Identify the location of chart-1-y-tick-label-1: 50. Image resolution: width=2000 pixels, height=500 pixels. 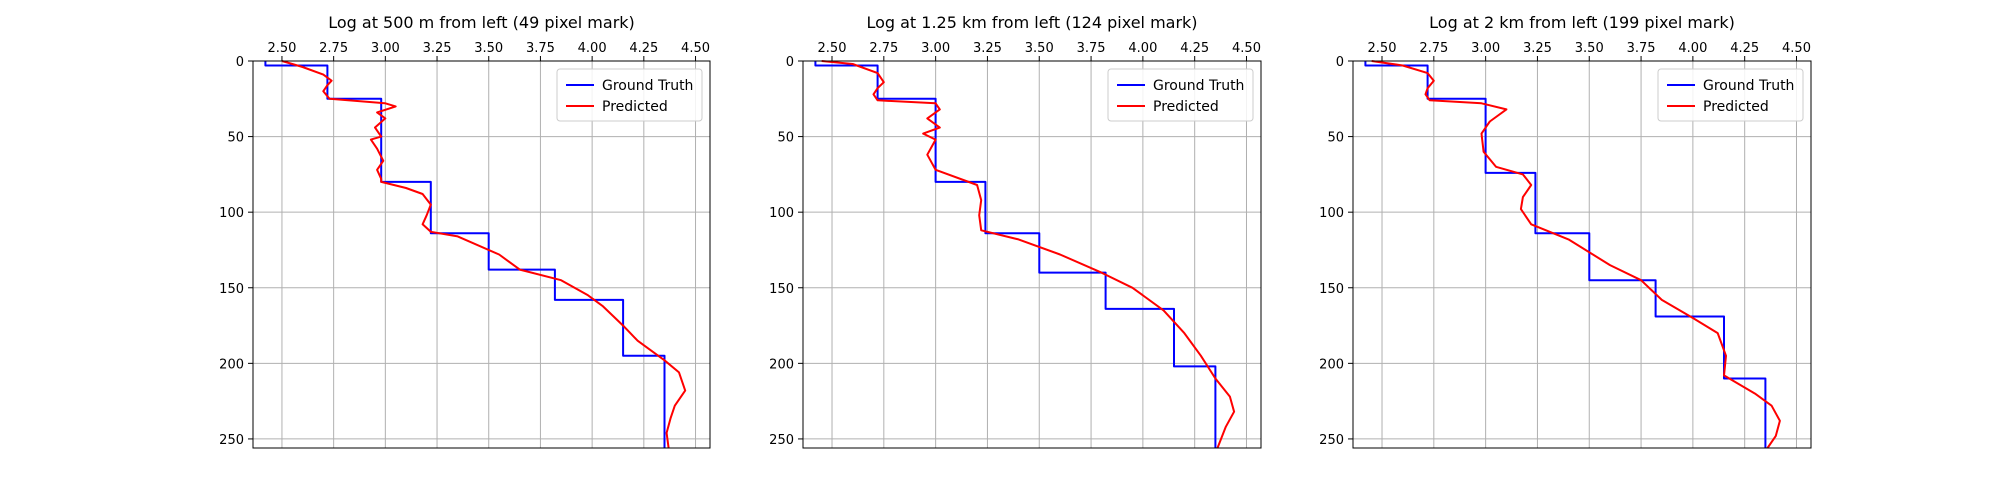
(235, 138).